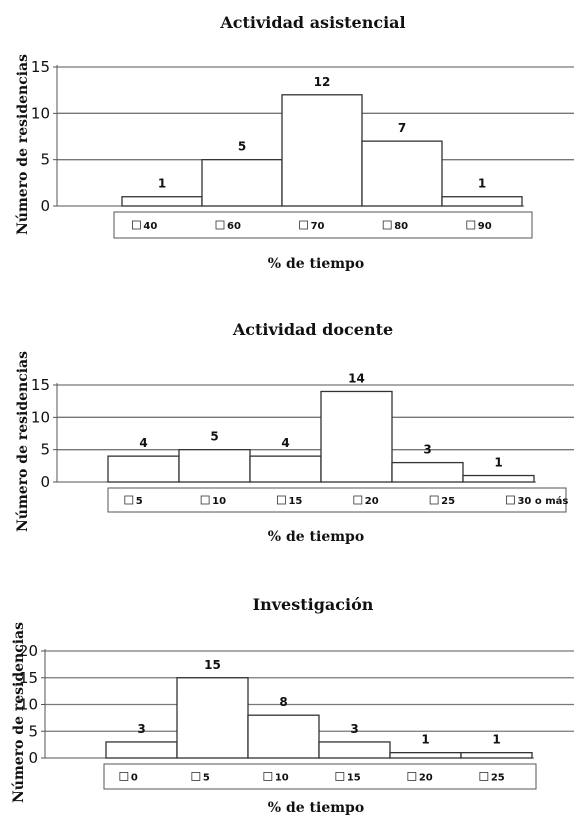  Describe the element at coordinates (150, 226) in the screenshot. I see `legend-entry: 40` at that location.